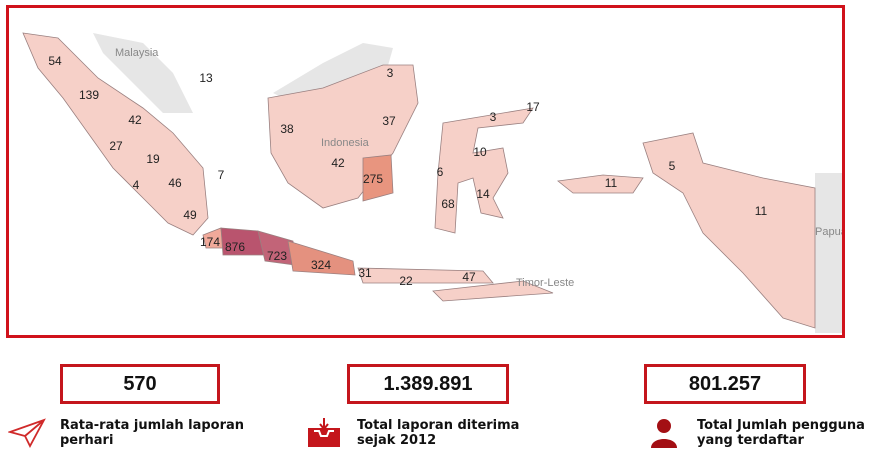  What do you see at coordinates (321, 265) in the screenshot?
I see `value-label: 324` at bounding box center [321, 265].